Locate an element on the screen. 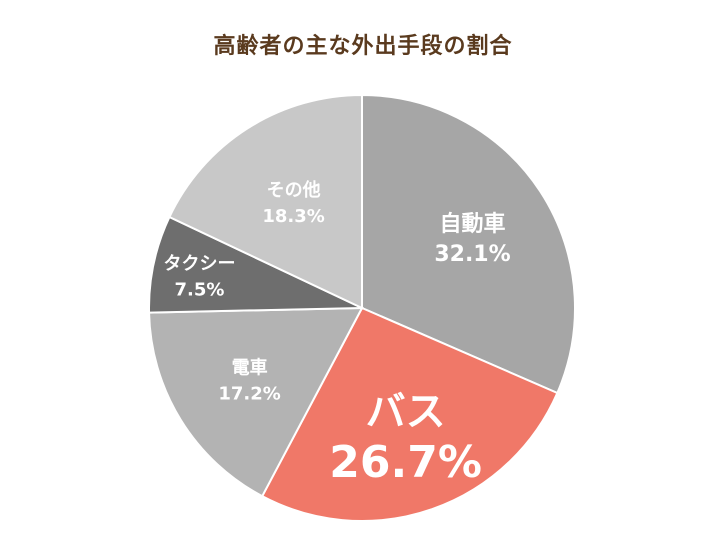 The width and height of the screenshot is (726, 545). slice-name-label: 電車 is located at coordinates (250, 367).